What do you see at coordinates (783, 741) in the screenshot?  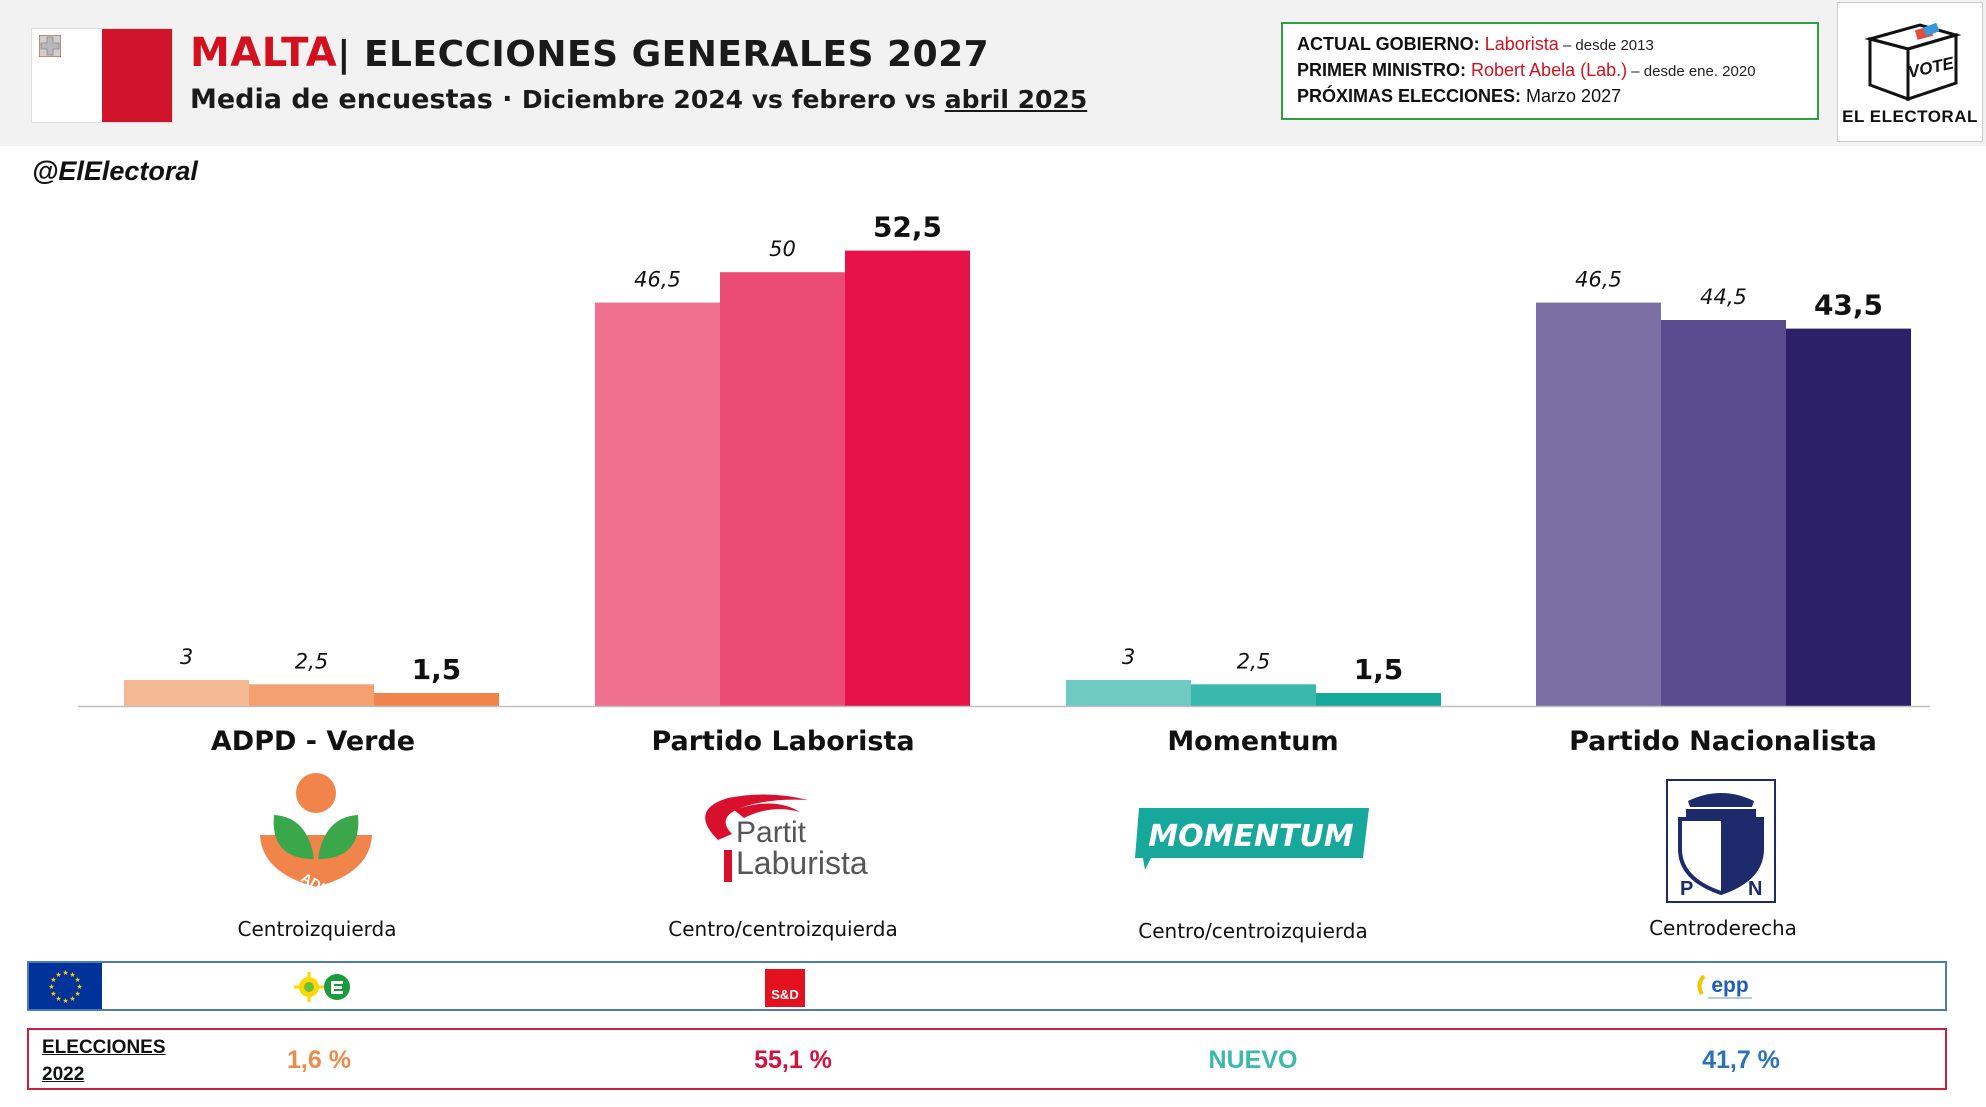 I see `category-label: Partido Laborista` at bounding box center [783, 741].